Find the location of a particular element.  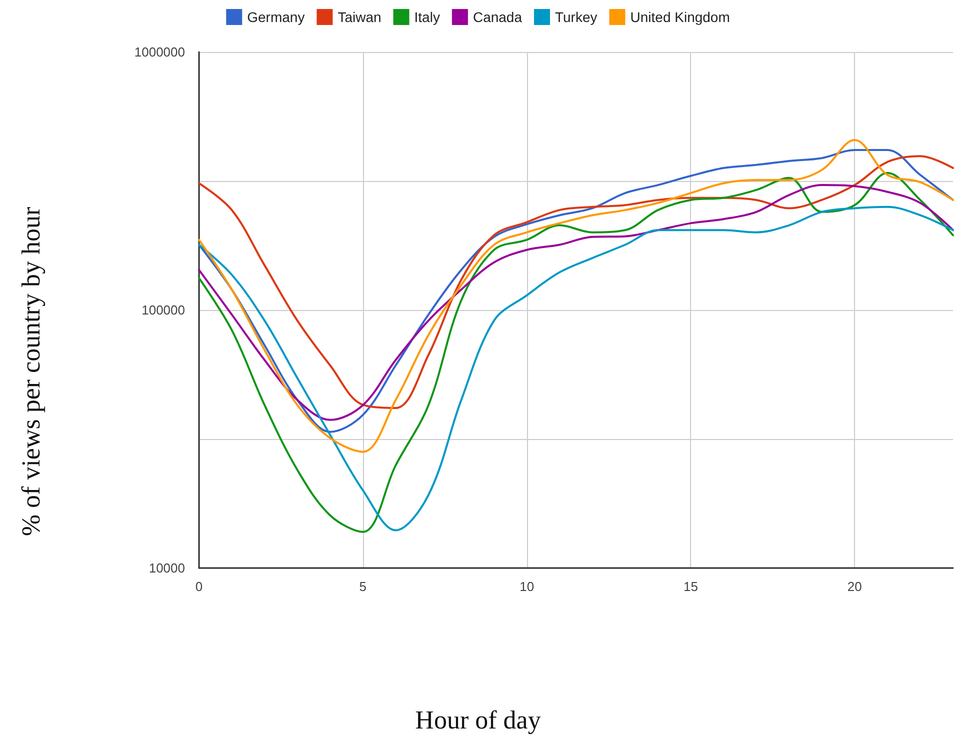

legend-label: Taiwan is located at coordinates (360, 17).